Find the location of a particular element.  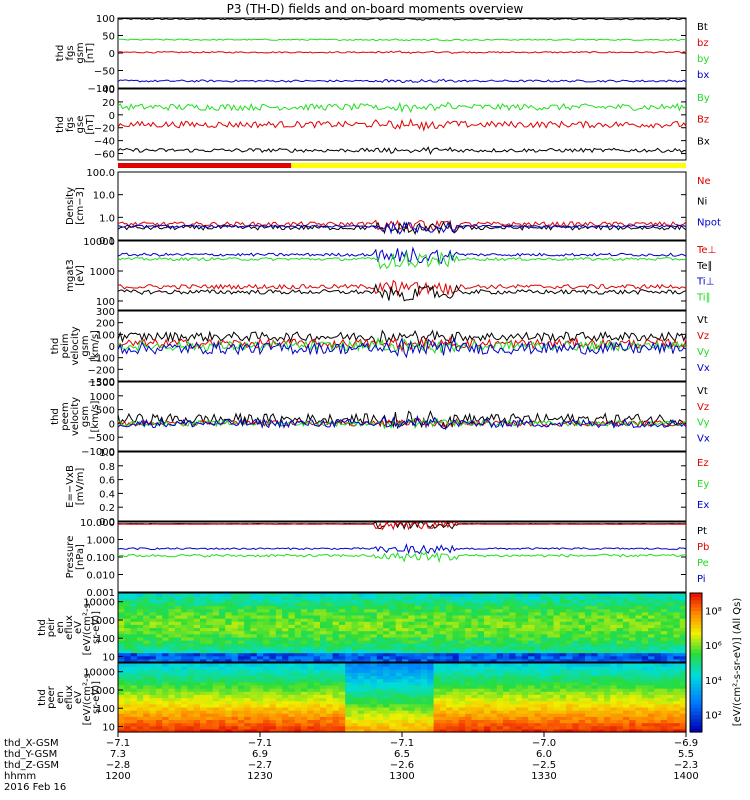

panel-frame-density is located at coordinates (402, 206).